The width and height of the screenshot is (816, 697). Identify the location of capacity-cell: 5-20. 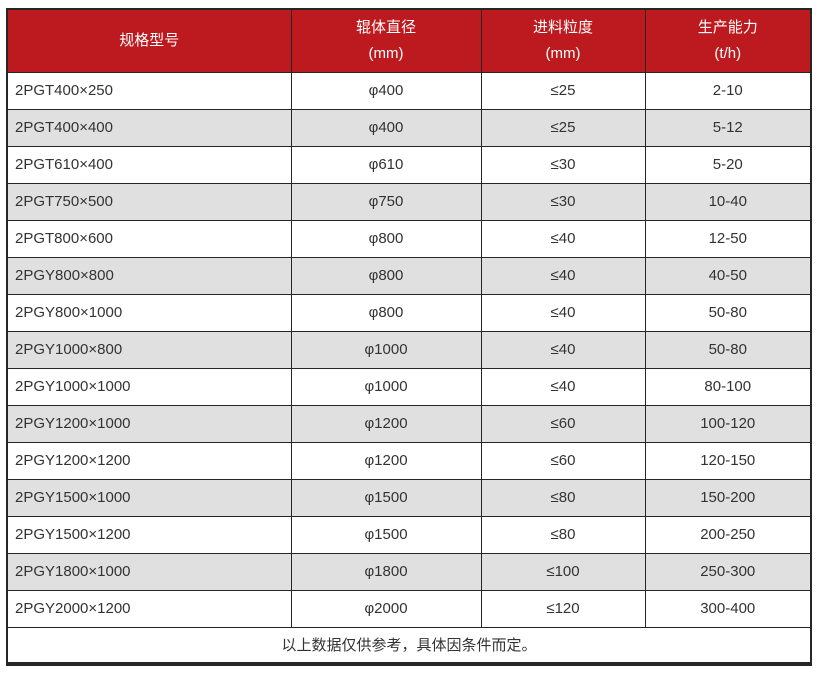
(728, 164).